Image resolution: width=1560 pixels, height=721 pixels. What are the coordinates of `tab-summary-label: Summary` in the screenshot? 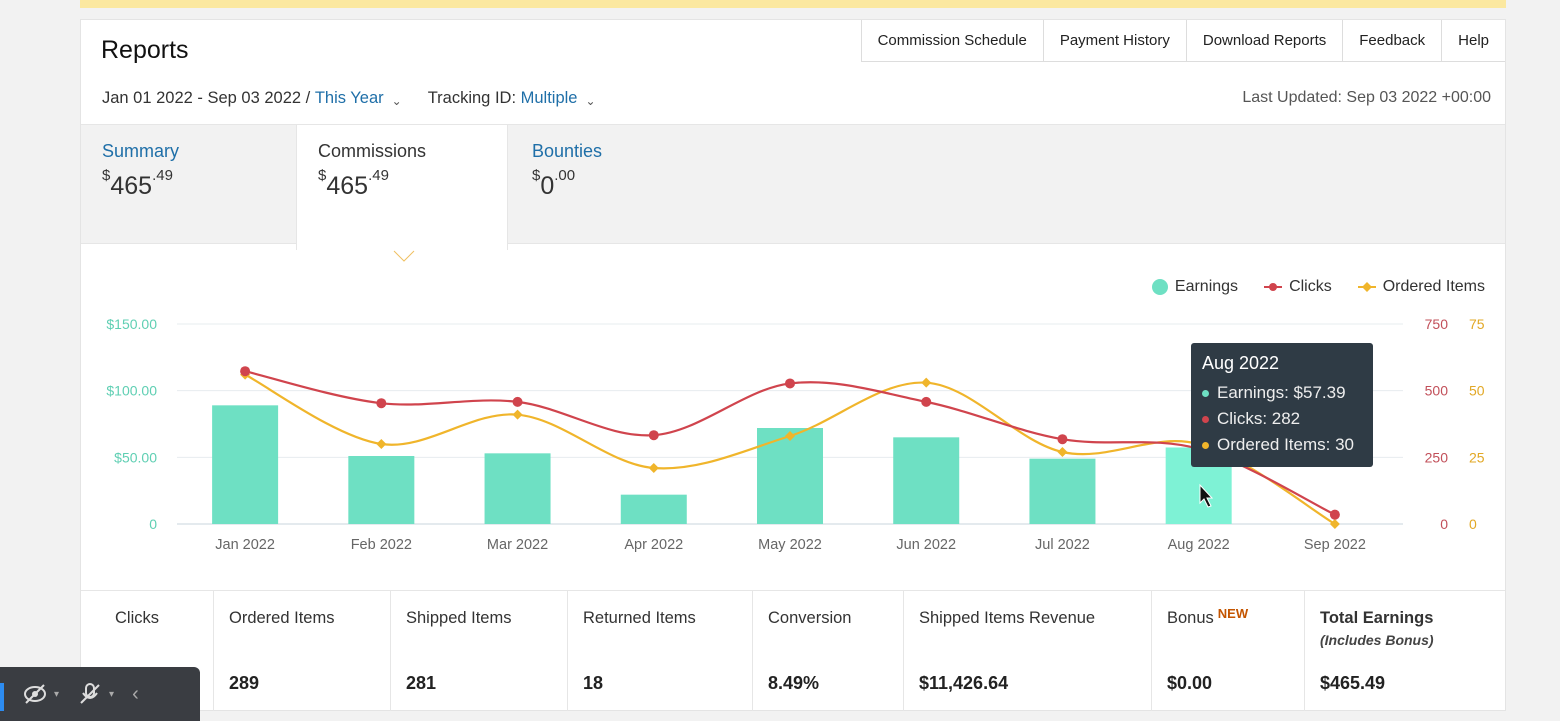 It's located at (141, 151).